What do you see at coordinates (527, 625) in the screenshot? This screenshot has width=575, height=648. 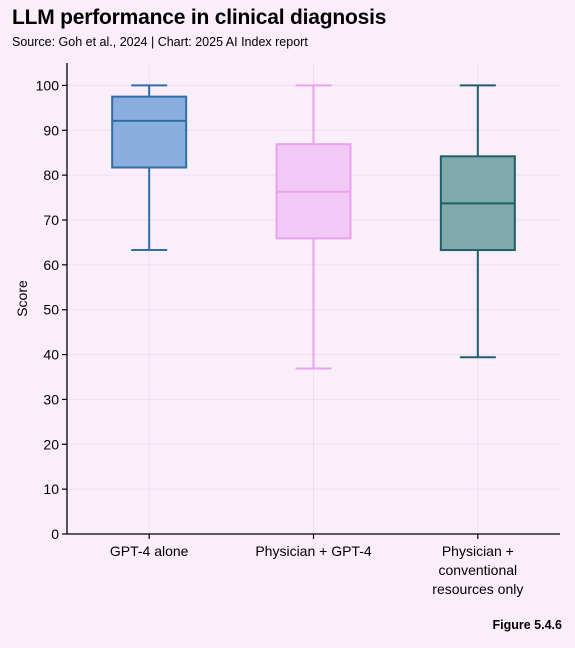 I see `figure-label: Figure 5.4.6` at bounding box center [527, 625].